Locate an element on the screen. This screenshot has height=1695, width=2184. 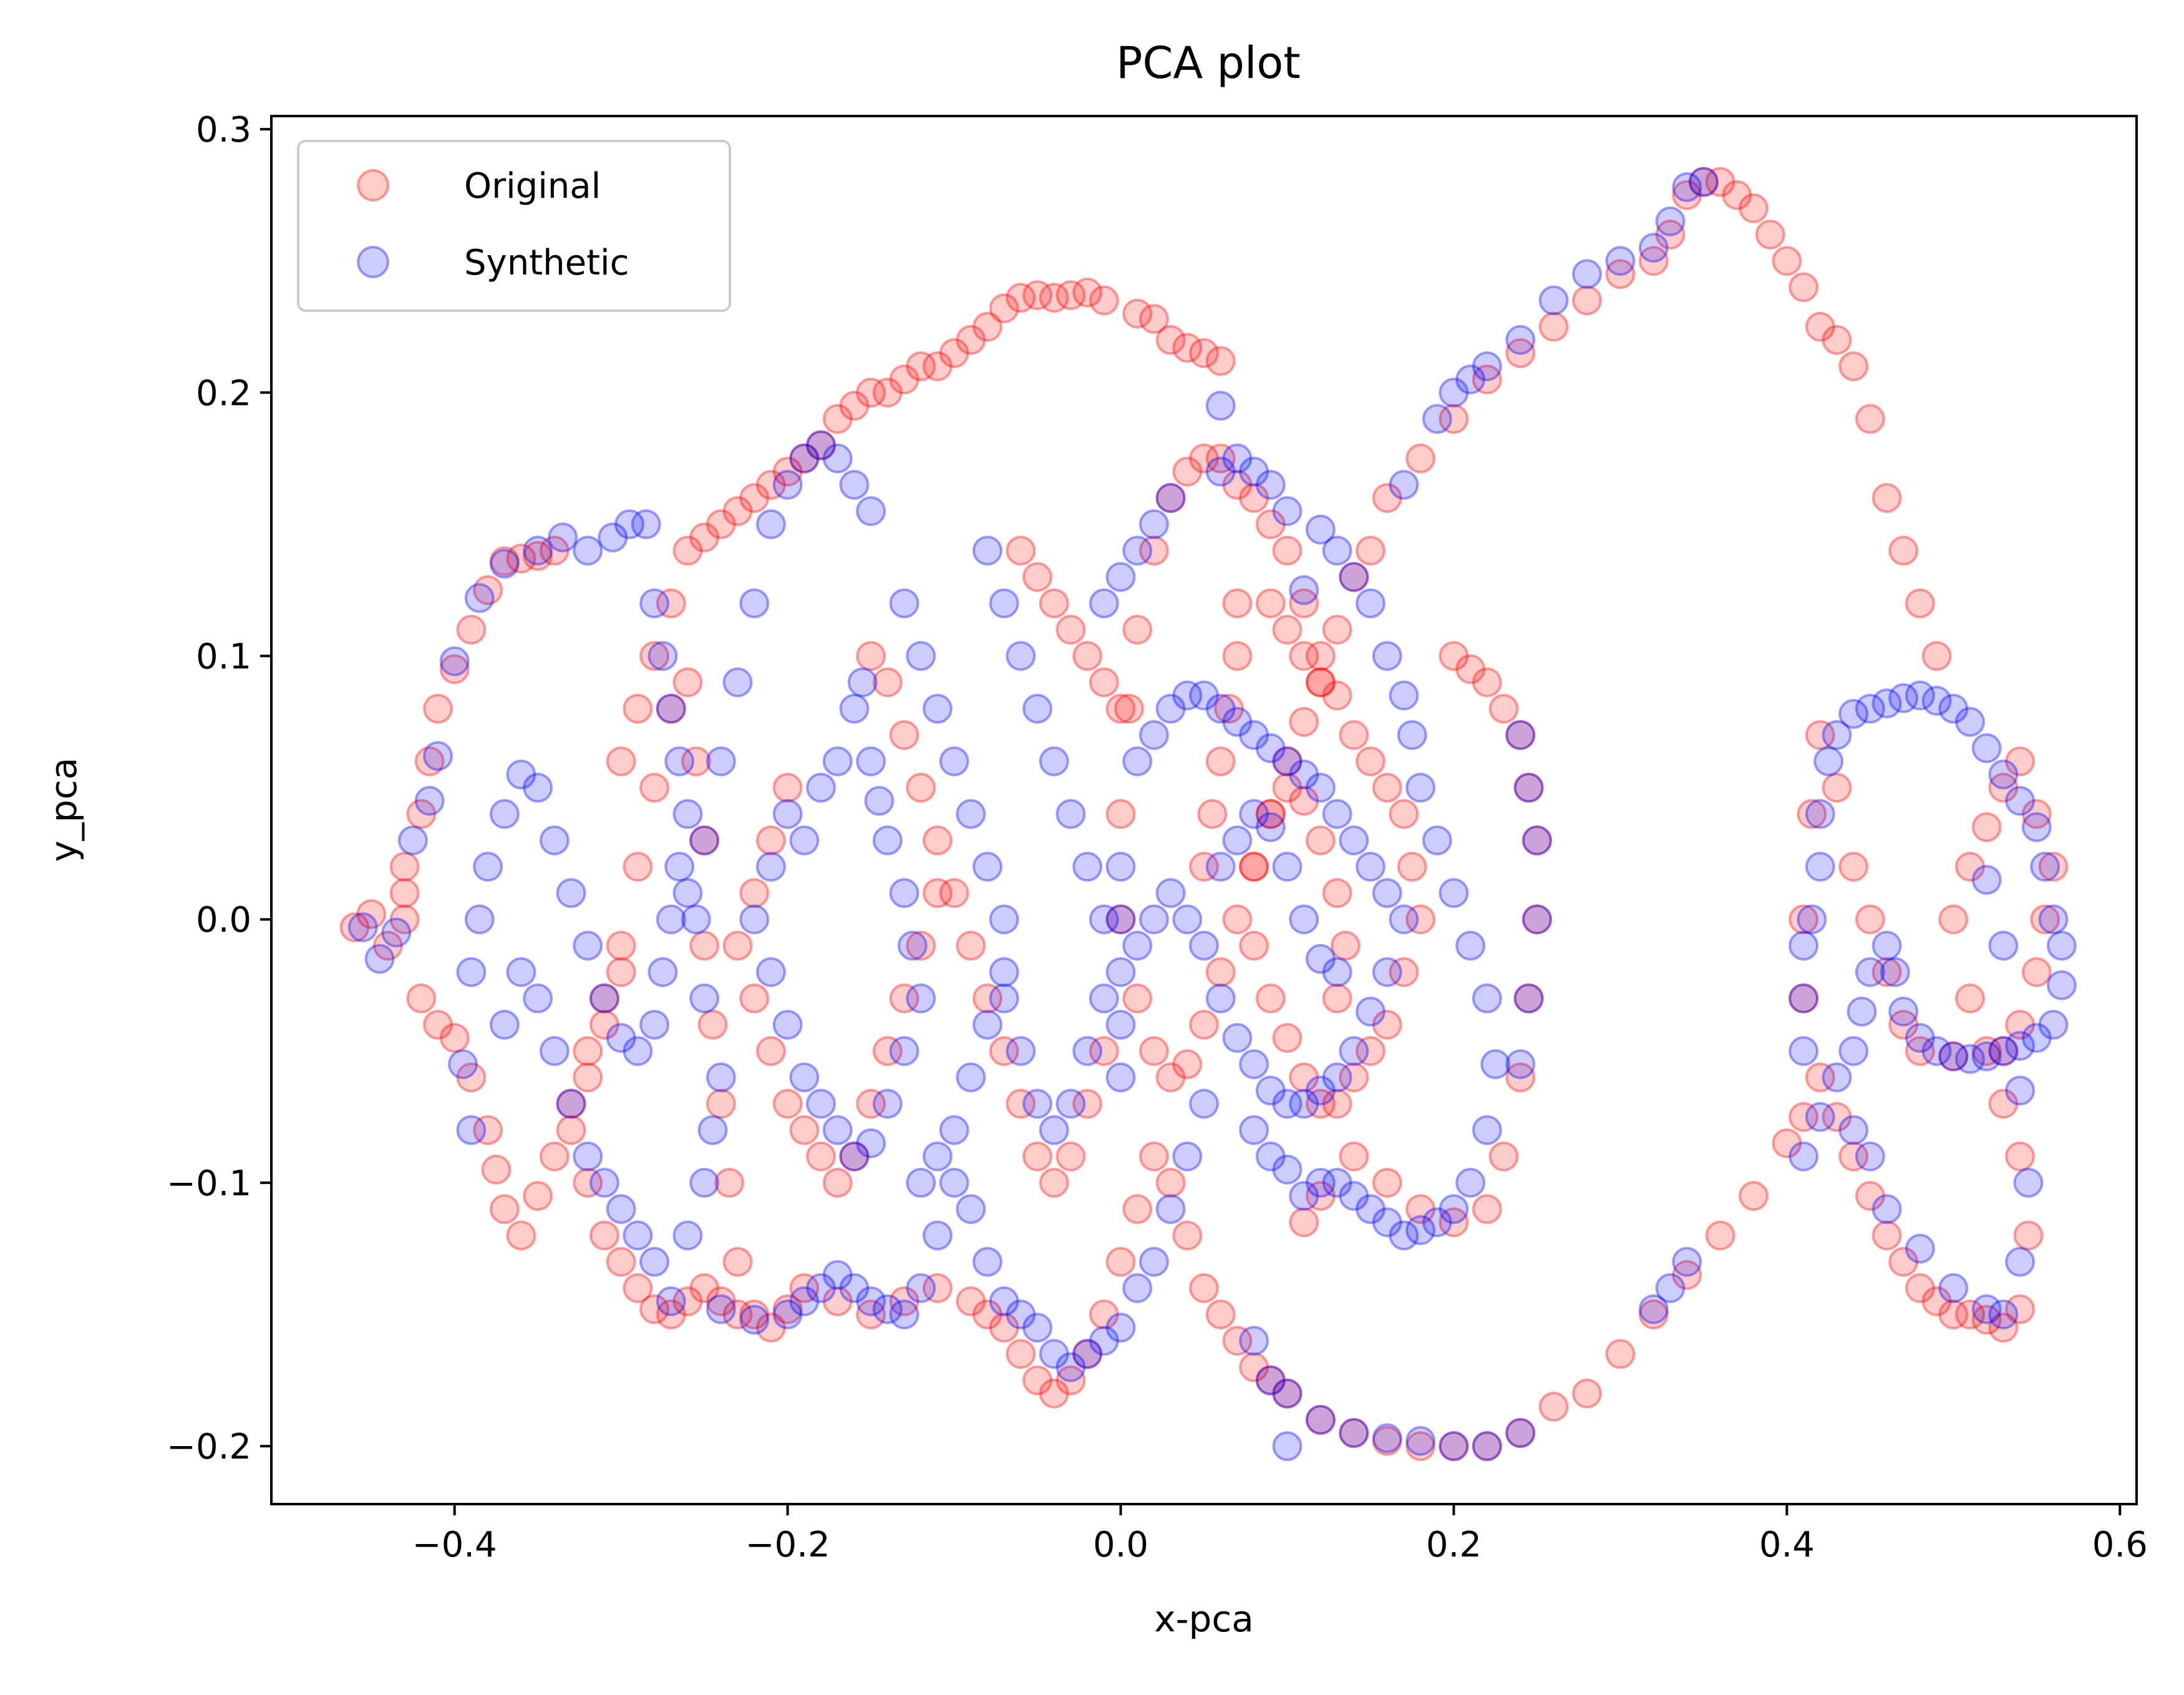
y-tick-label-0: −0.2 is located at coordinates (209, 1447).